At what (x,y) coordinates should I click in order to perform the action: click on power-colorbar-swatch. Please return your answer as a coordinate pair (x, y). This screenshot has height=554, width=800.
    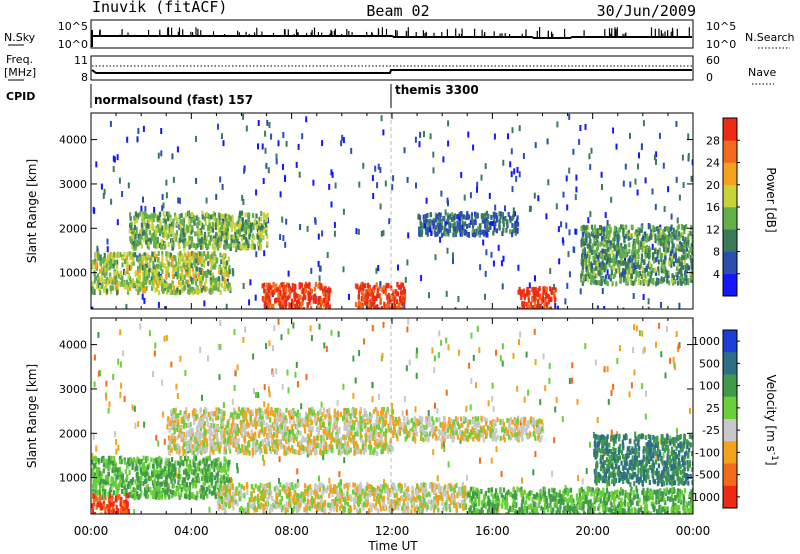
    Looking at the image, I should click on (730, 218).